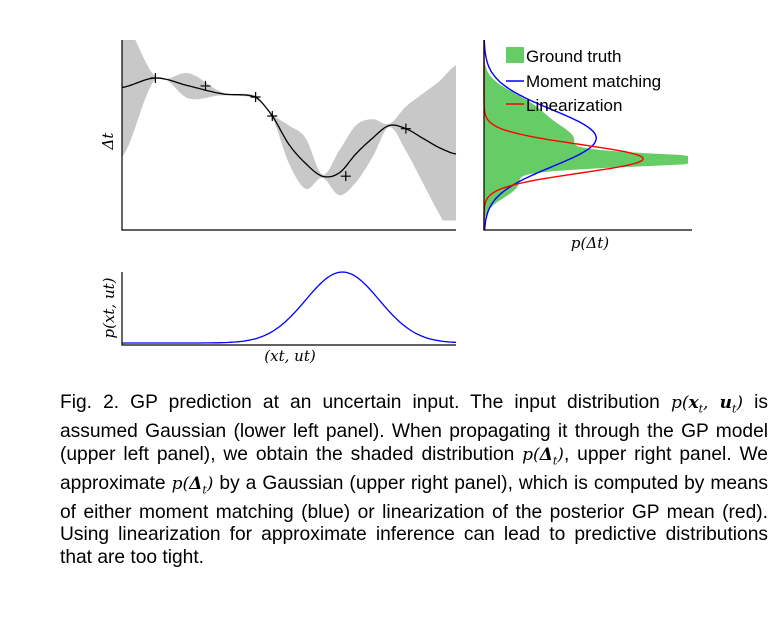  I want to click on lower-left-axes, so click(288, 309).